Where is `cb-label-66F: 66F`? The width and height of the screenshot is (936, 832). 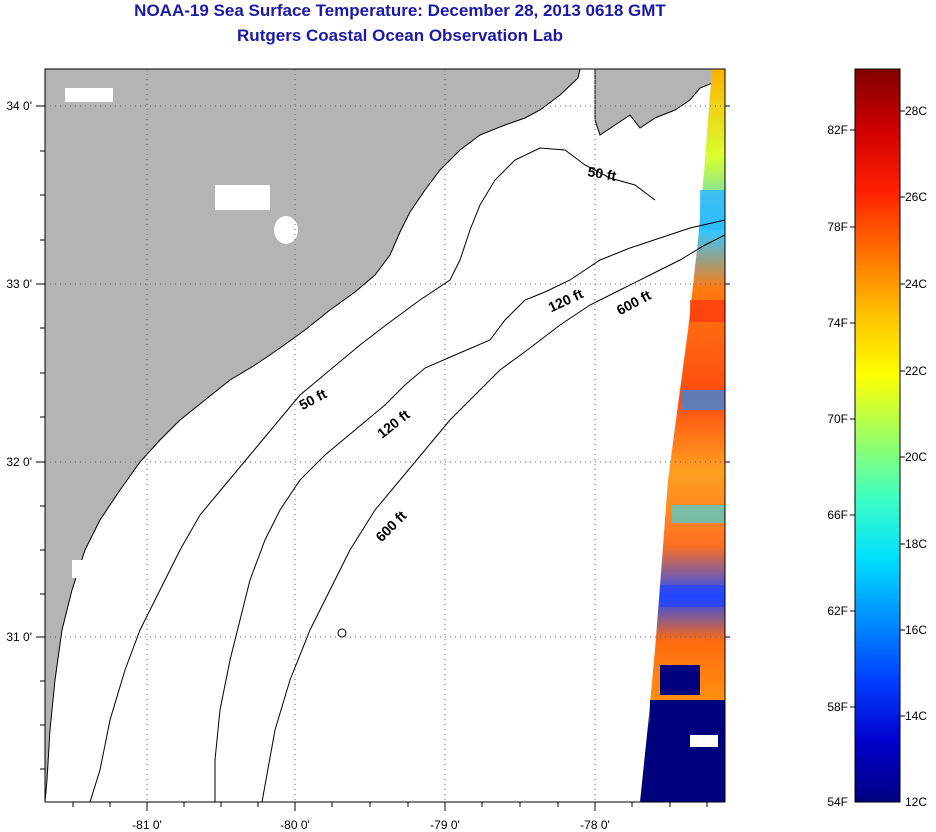
cb-label-66F: 66F is located at coordinates (837, 515).